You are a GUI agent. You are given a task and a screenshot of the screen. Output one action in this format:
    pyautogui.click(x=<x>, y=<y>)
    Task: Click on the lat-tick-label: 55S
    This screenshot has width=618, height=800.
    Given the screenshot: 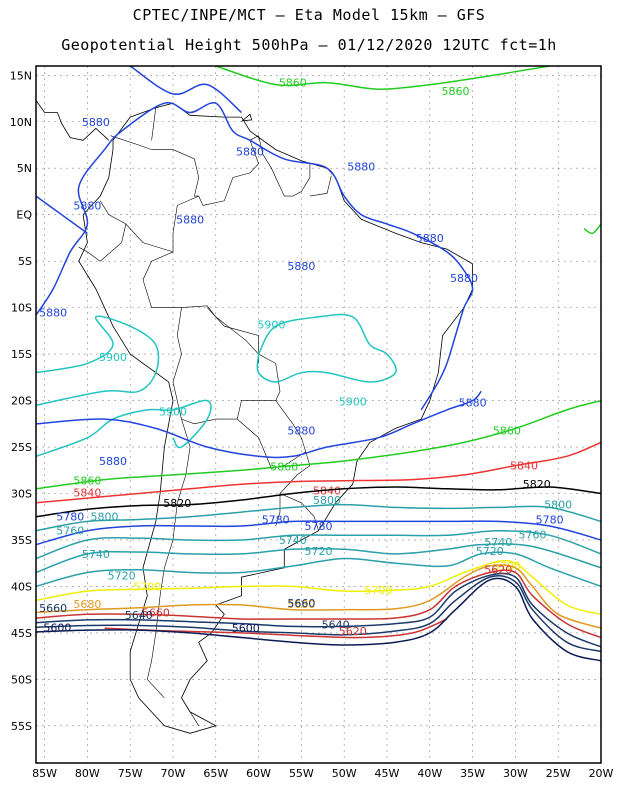 What is the action you would take?
    pyautogui.click(x=21, y=726)
    